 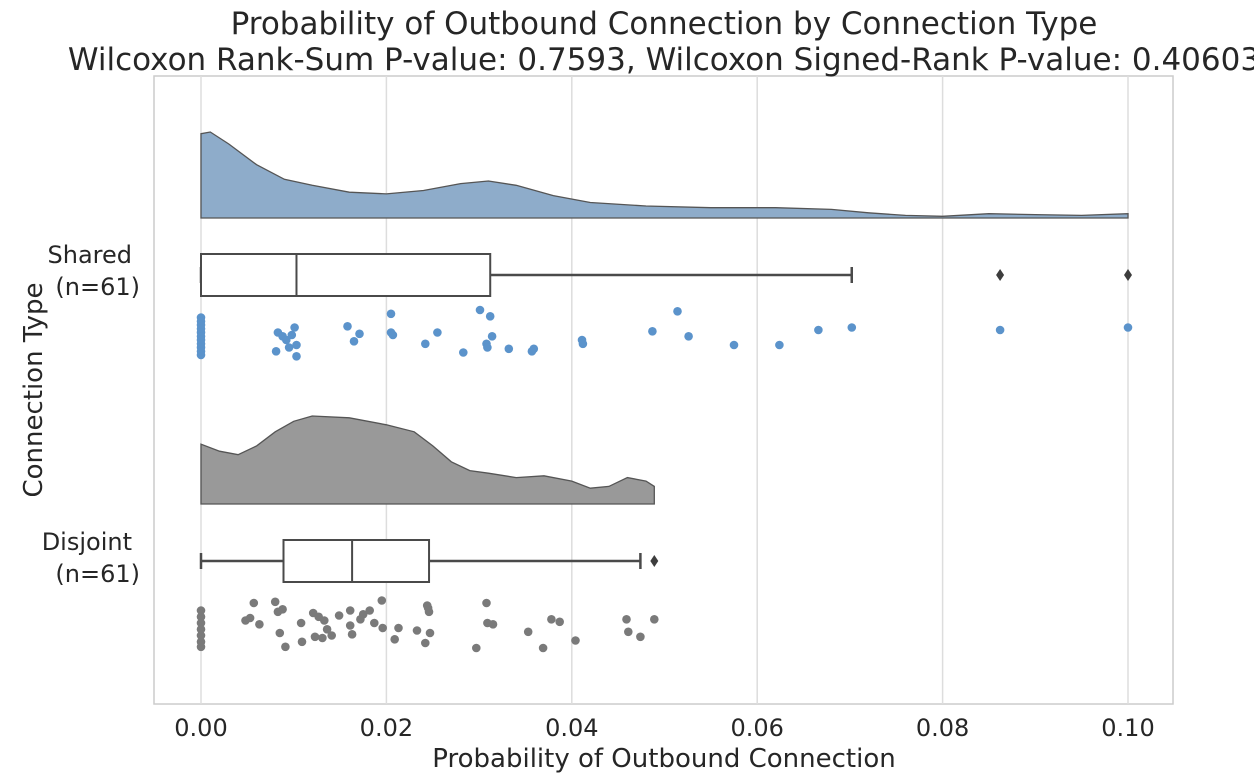 What do you see at coordinates (97, 574) in the screenshot?
I see `y-tick-count-disjoint: (n=61)` at bounding box center [97, 574].